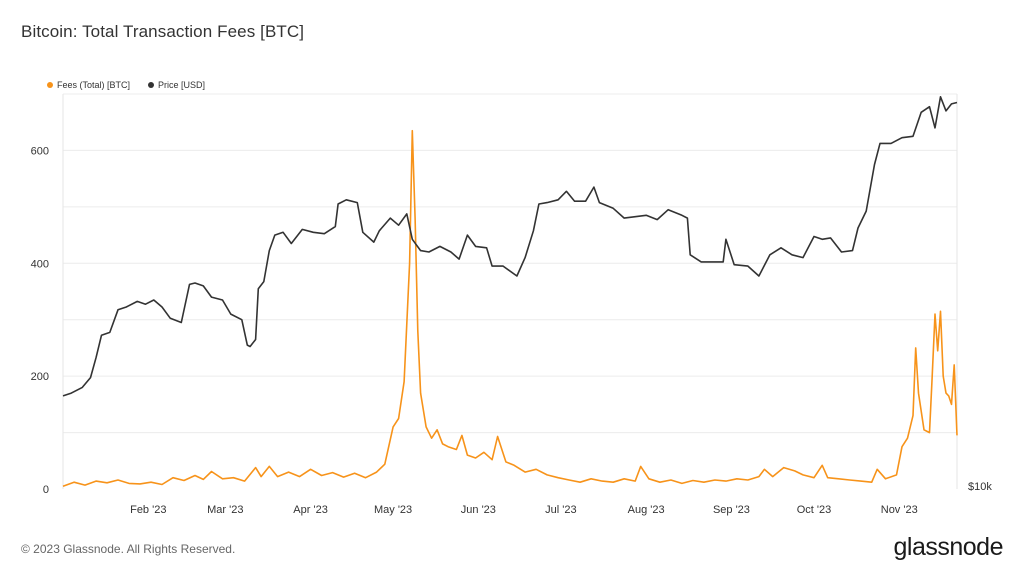 The height and width of the screenshot is (576, 1024). Describe the element at coordinates (151, 85) in the screenshot. I see `legend-price-dot-icon` at that location.